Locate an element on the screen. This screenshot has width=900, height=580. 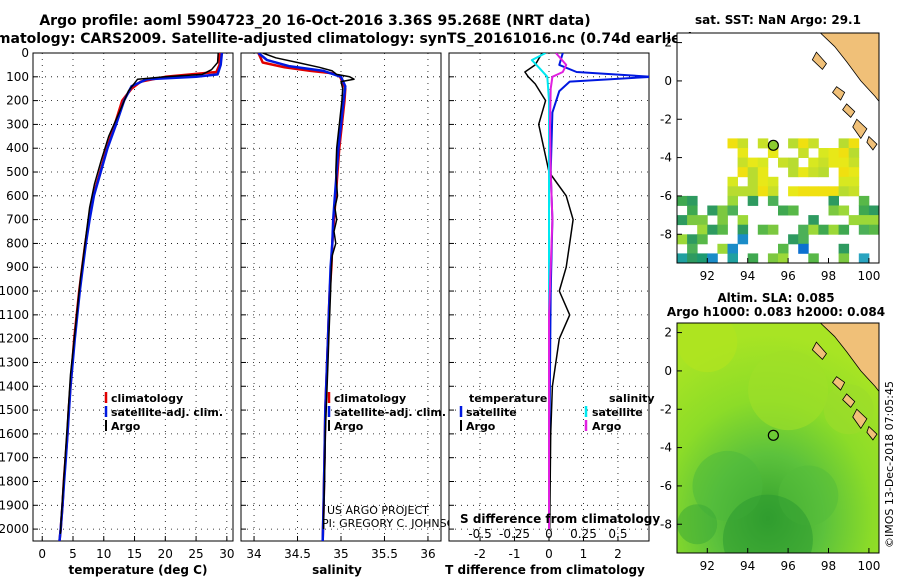
salinity-lines is located at coordinates (306, 297).